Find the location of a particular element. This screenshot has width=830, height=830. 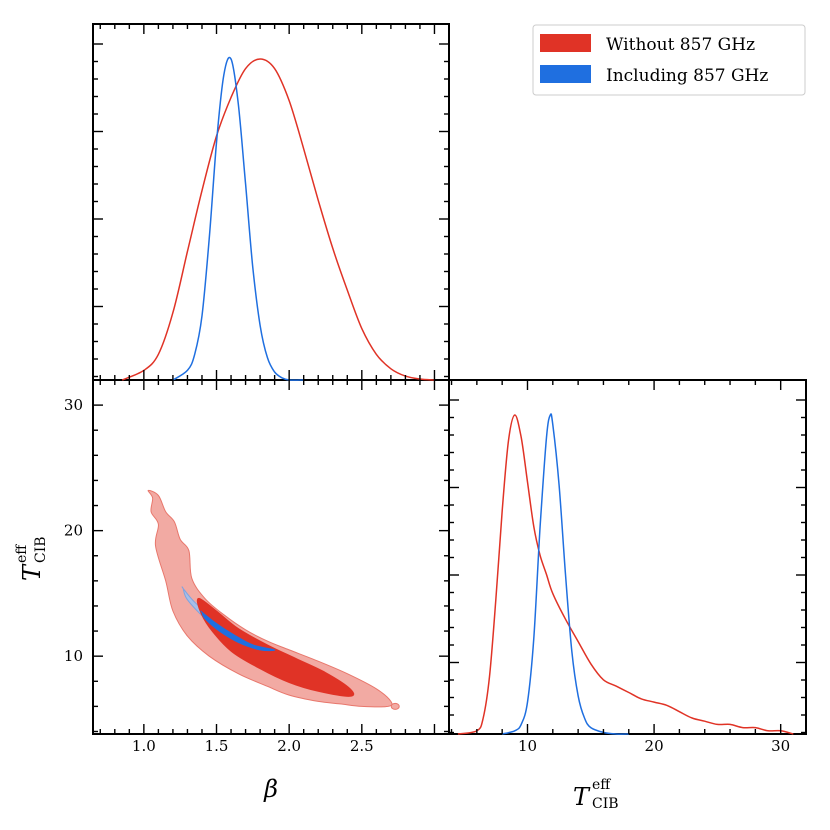

beta-tick-label: 2.0 is located at coordinates (289, 746).